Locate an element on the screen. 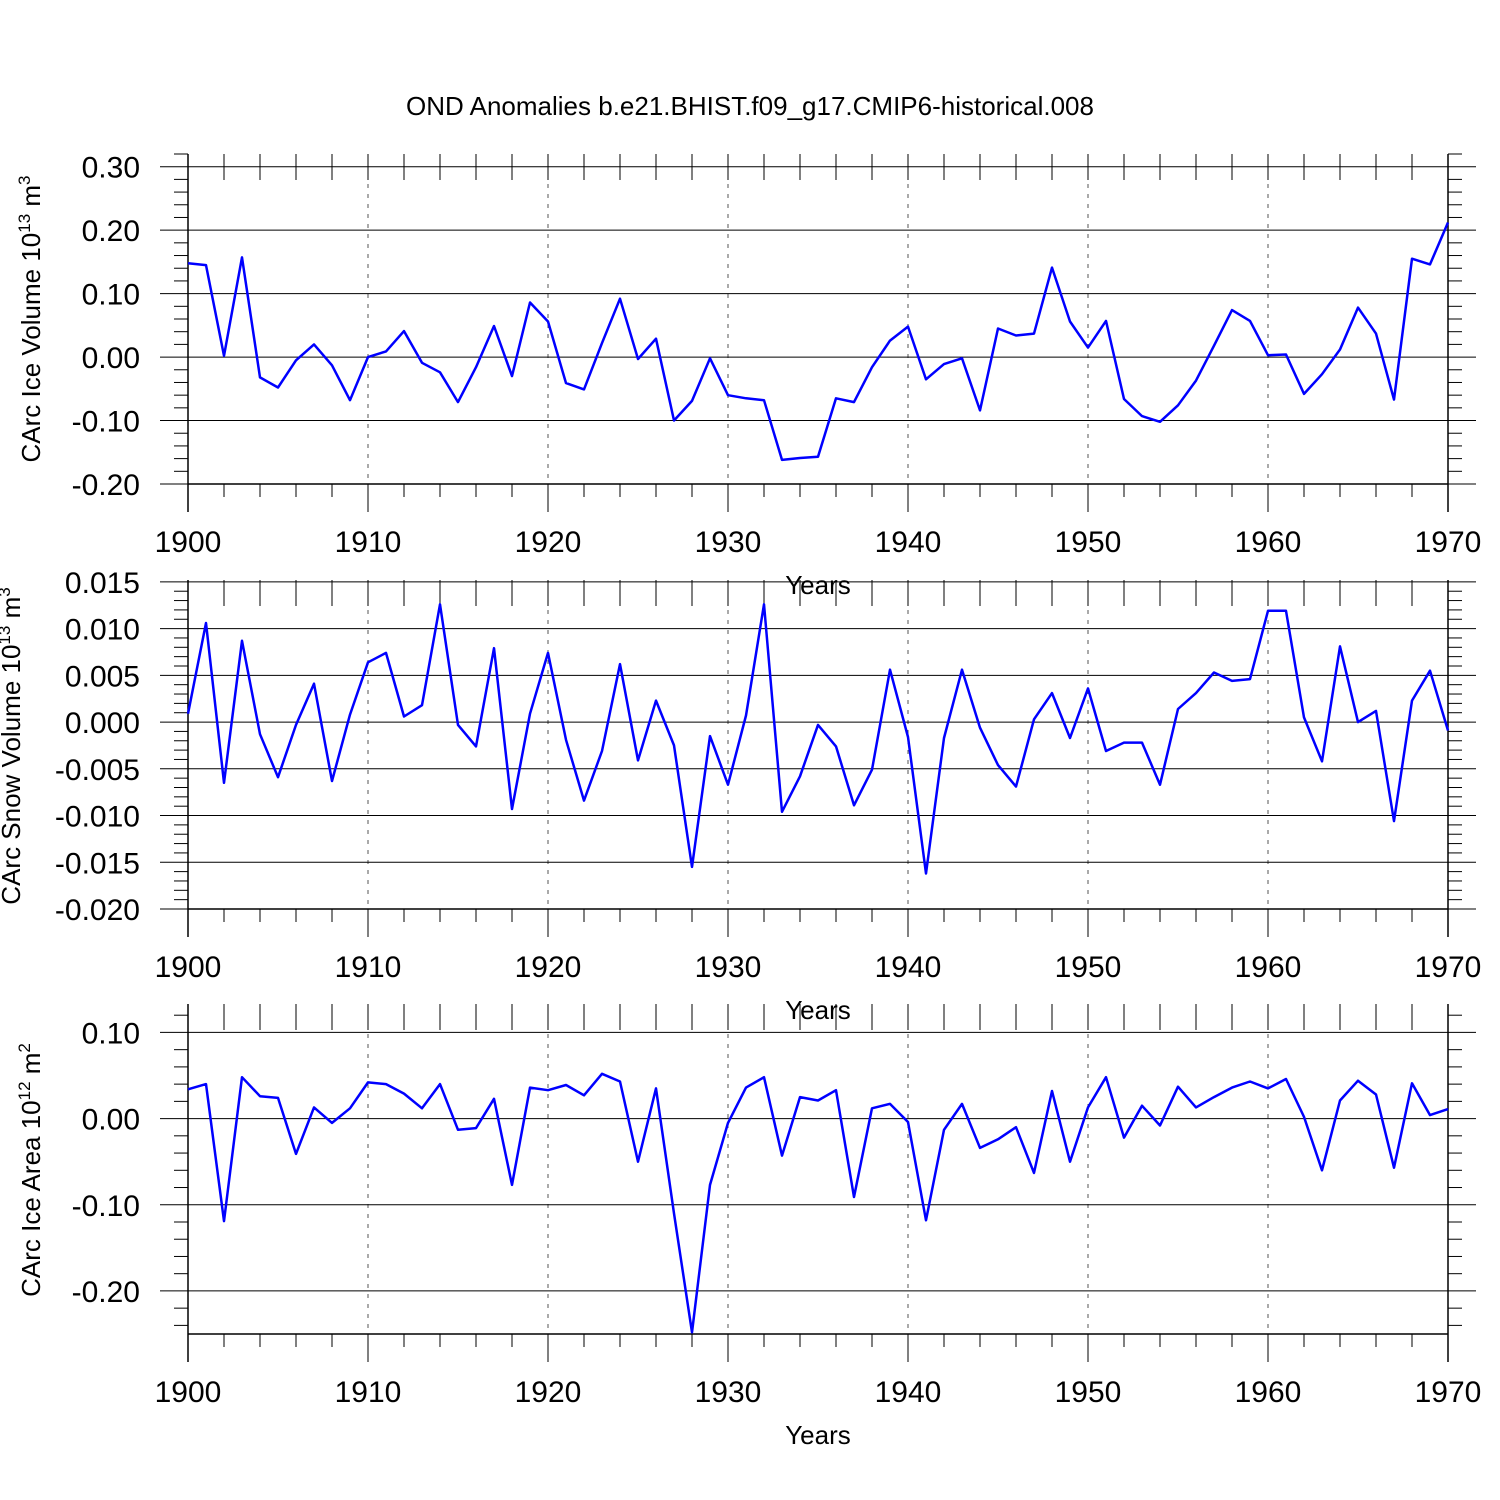 Image resolution: width=1500 pixels, height=1500 pixels. y-tick-label: -0.015 is located at coordinates (97, 863).